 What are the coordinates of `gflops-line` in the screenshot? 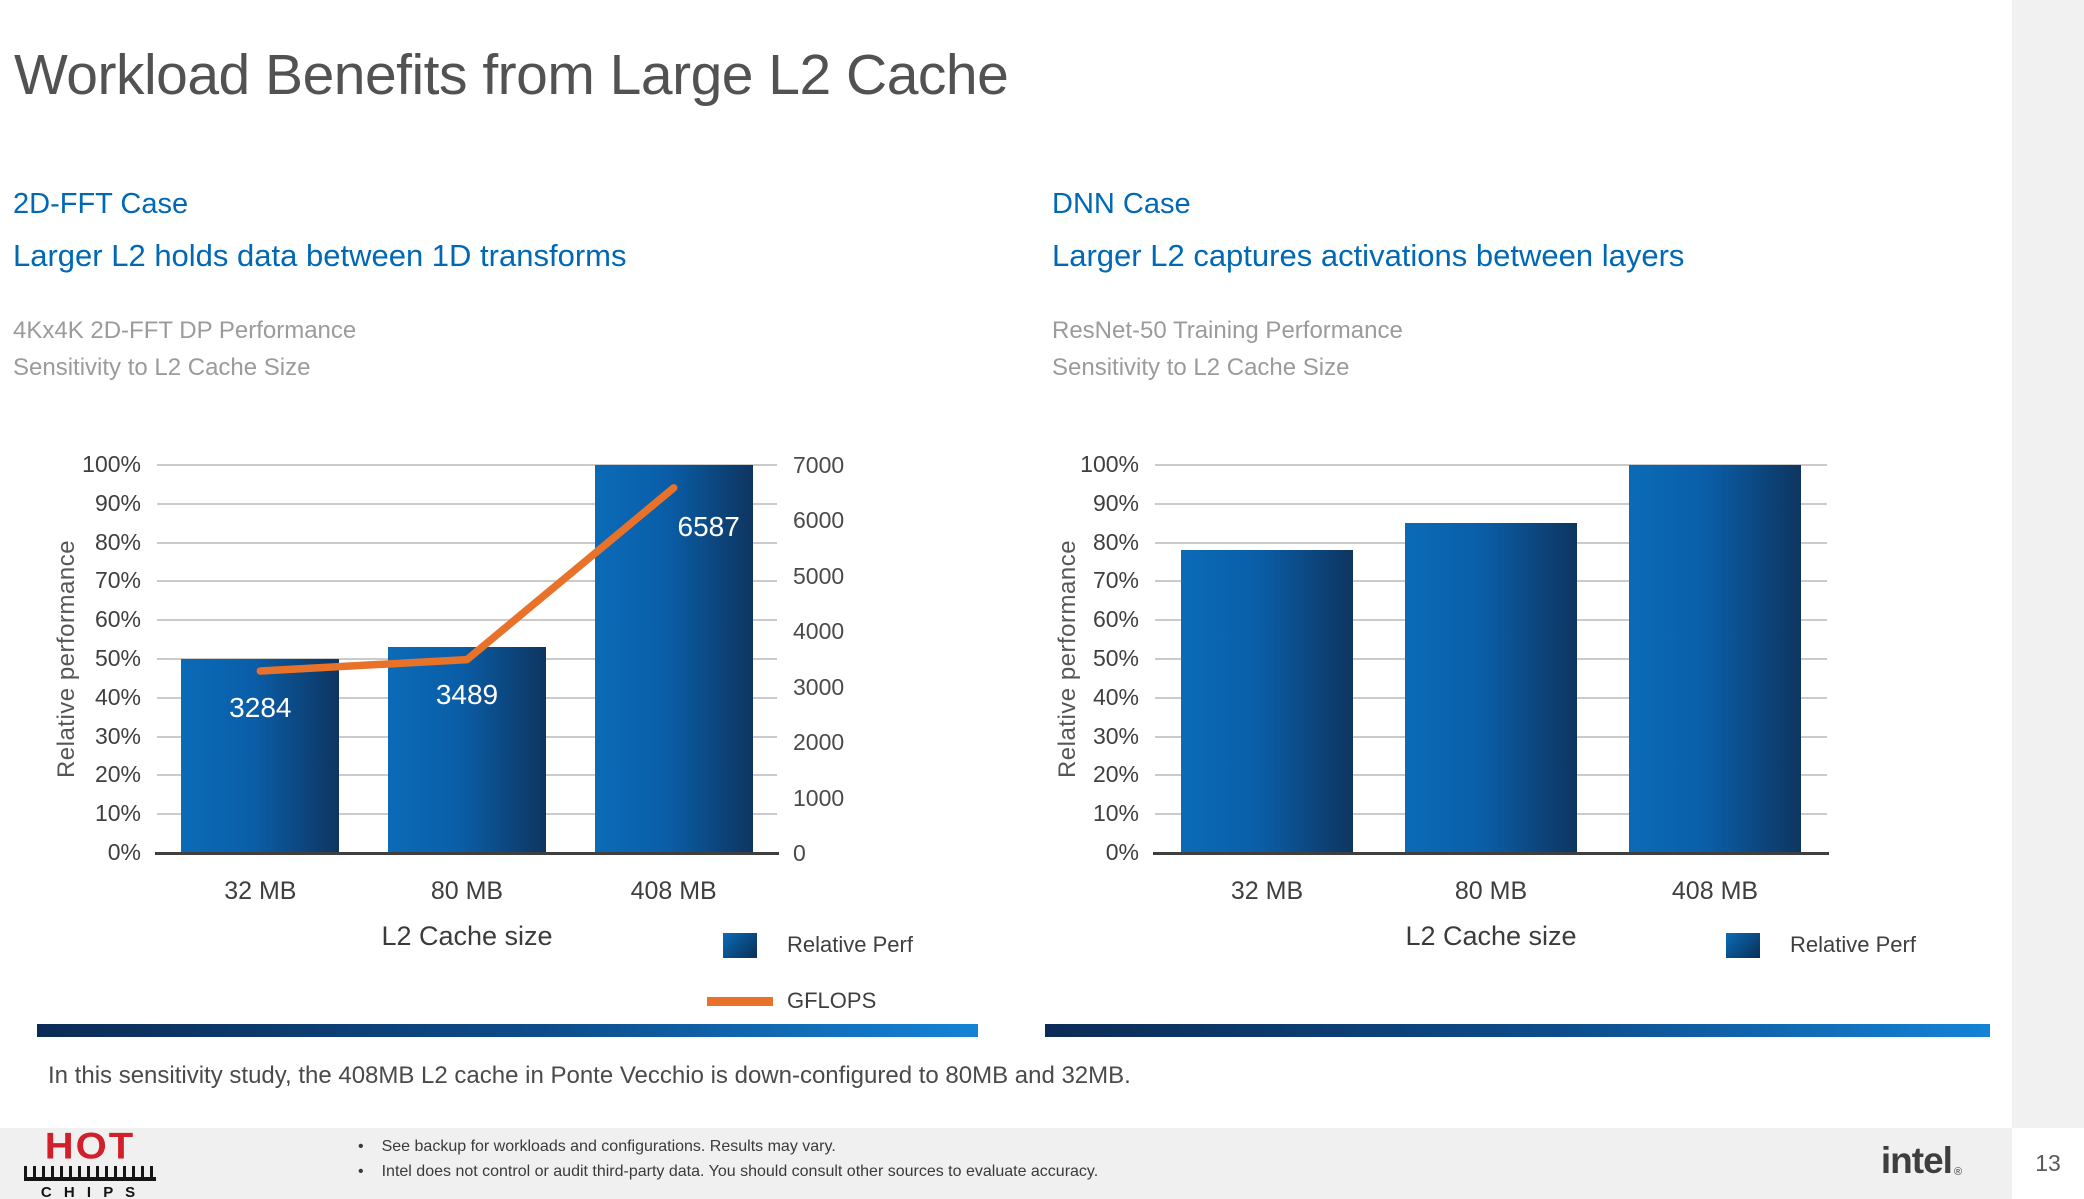 It's located at (467, 579).